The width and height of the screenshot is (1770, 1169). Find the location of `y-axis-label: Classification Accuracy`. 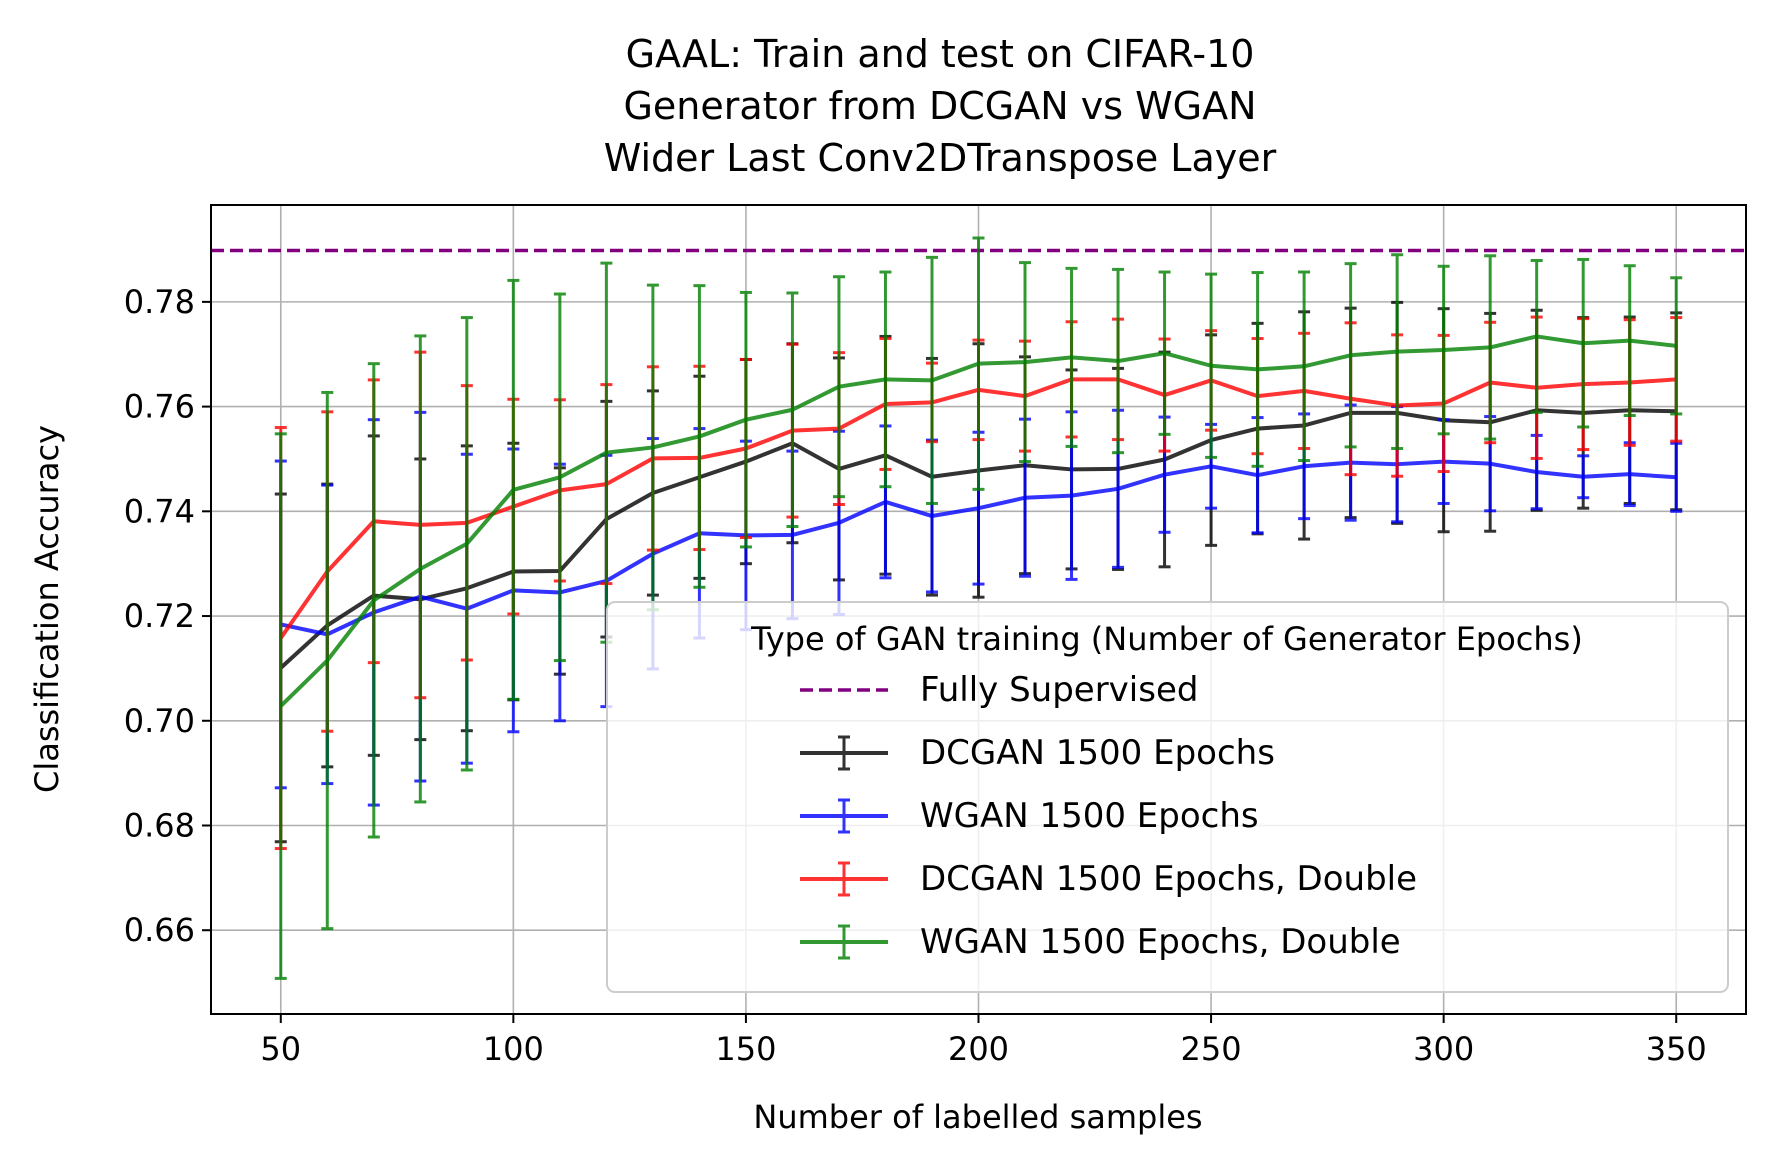

y-axis-label: Classification Accuracy is located at coordinates (47, 609).